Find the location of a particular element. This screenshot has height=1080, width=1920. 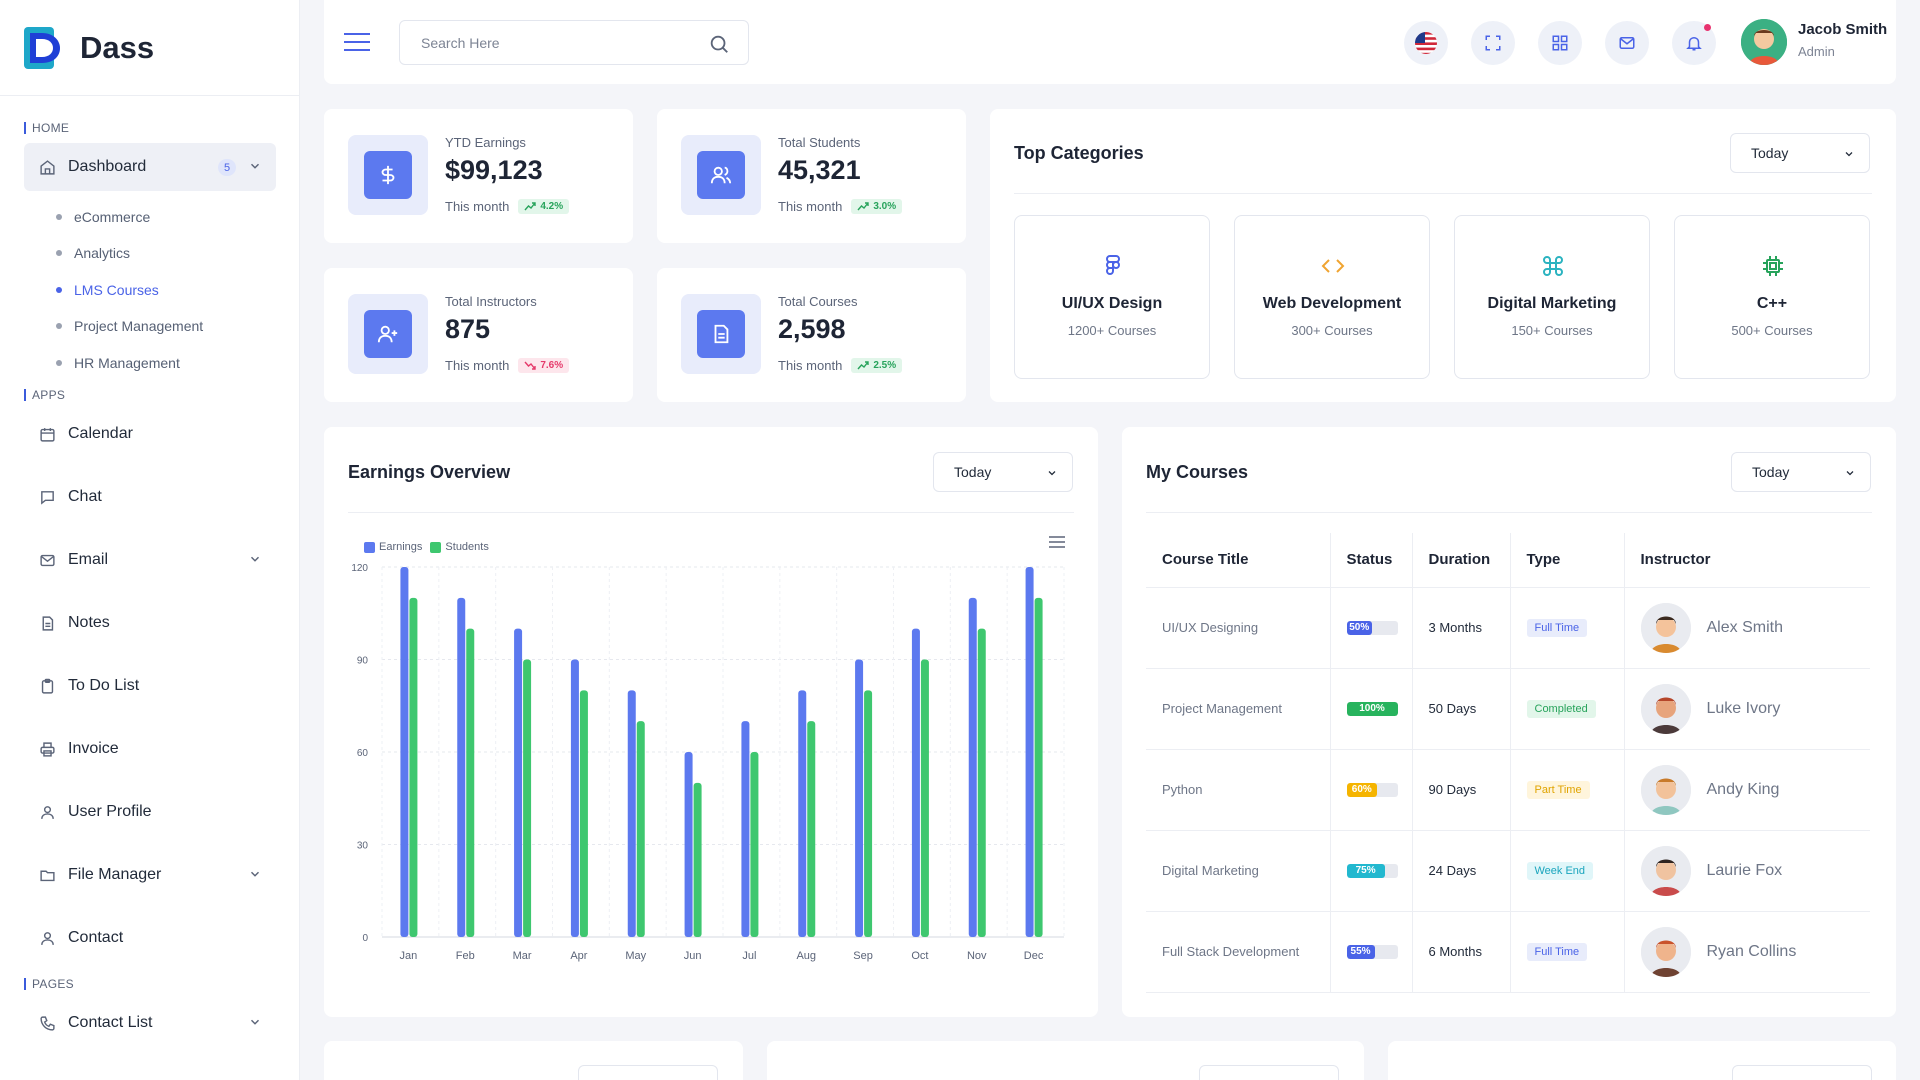

sidebar-item-calendar: Calendar is located at coordinates (150, 434).